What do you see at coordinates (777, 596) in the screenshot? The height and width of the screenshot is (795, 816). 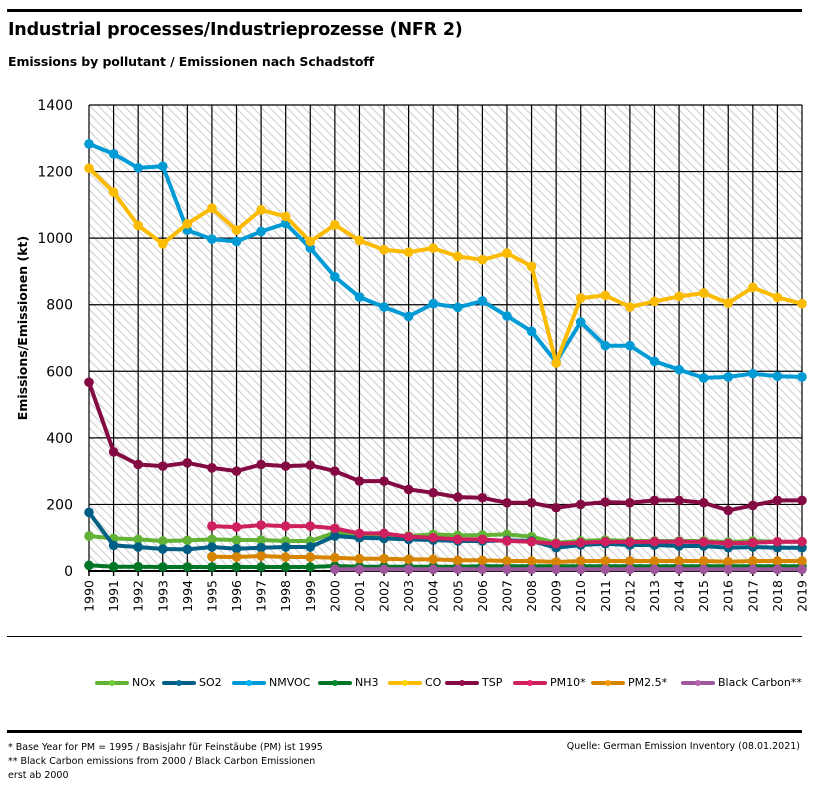 I see `x-tick-label: 2018` at bounding box center [777, 596].